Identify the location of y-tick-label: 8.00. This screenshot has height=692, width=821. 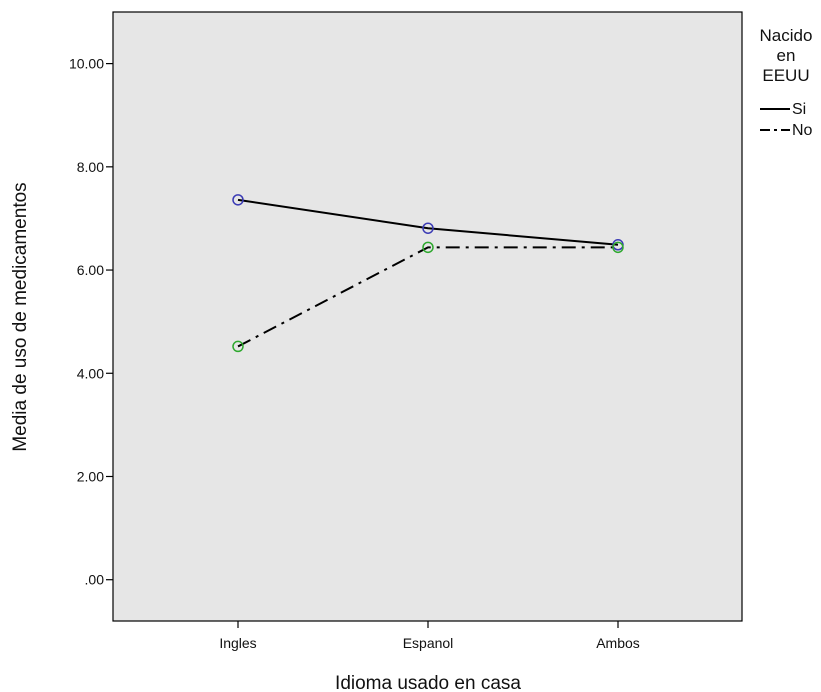
(90, 167).